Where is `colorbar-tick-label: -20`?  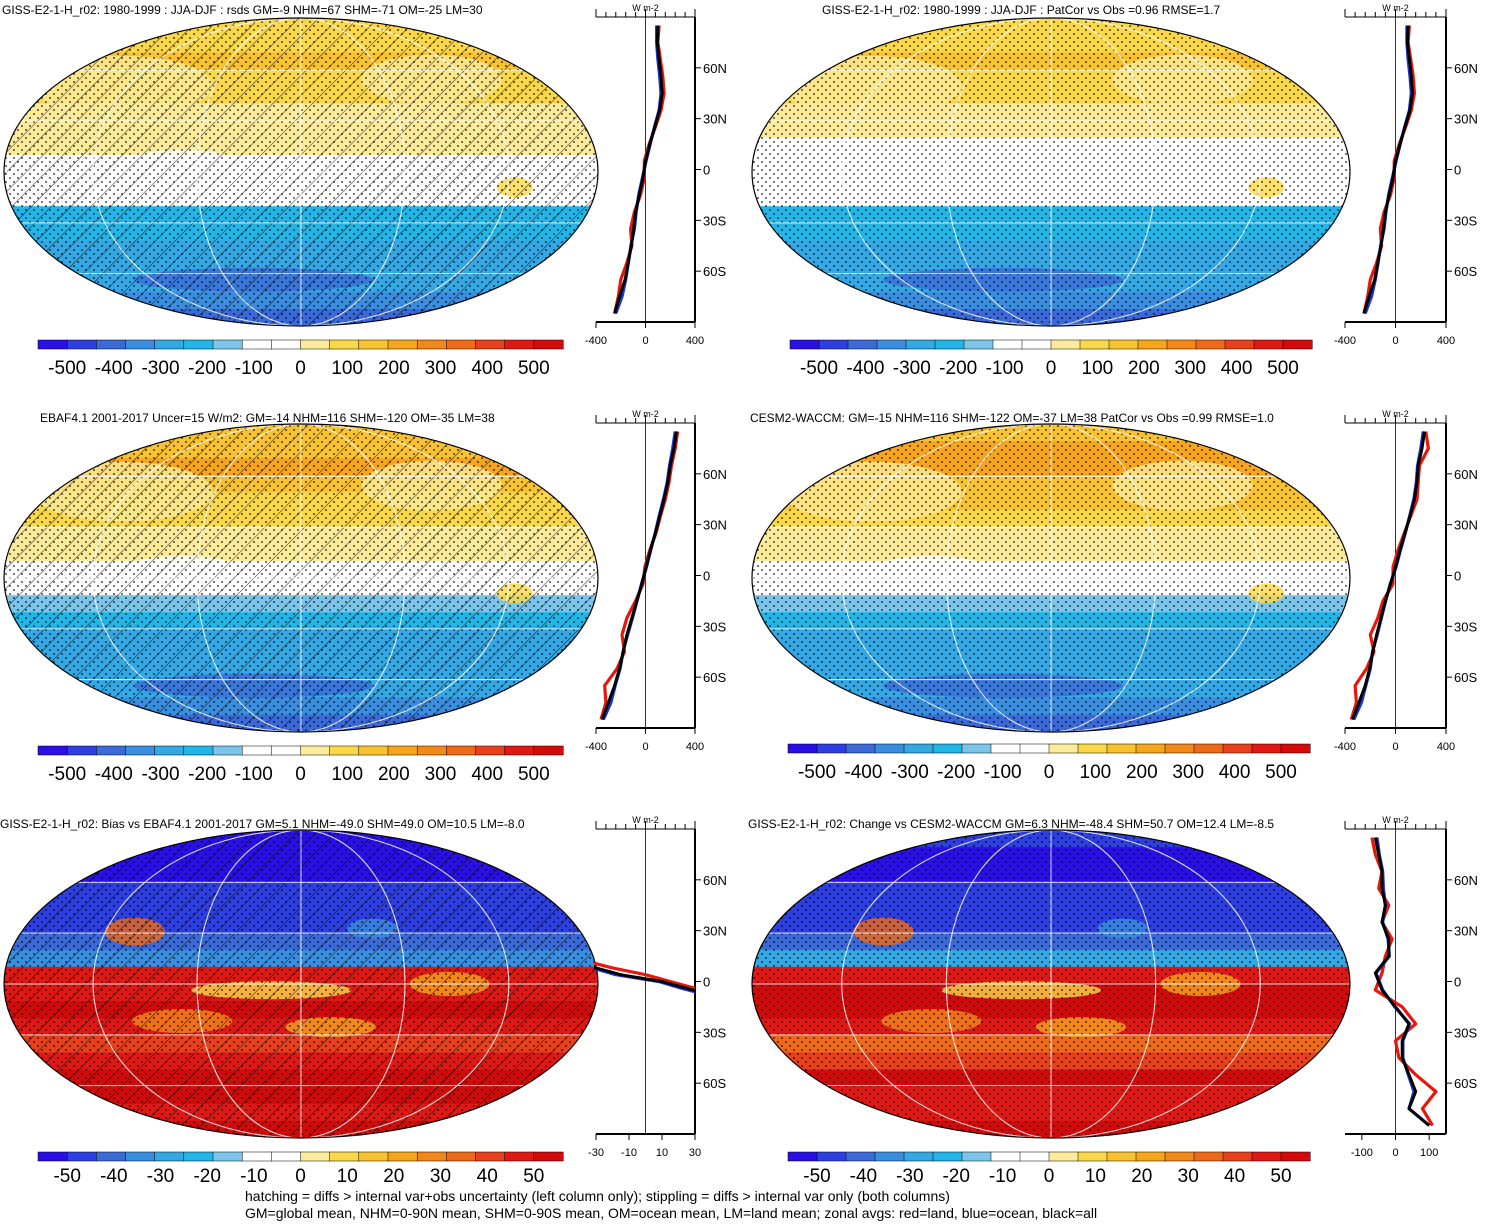
colorbar-tick-label: -20 is located at coordinates (206, 1176).